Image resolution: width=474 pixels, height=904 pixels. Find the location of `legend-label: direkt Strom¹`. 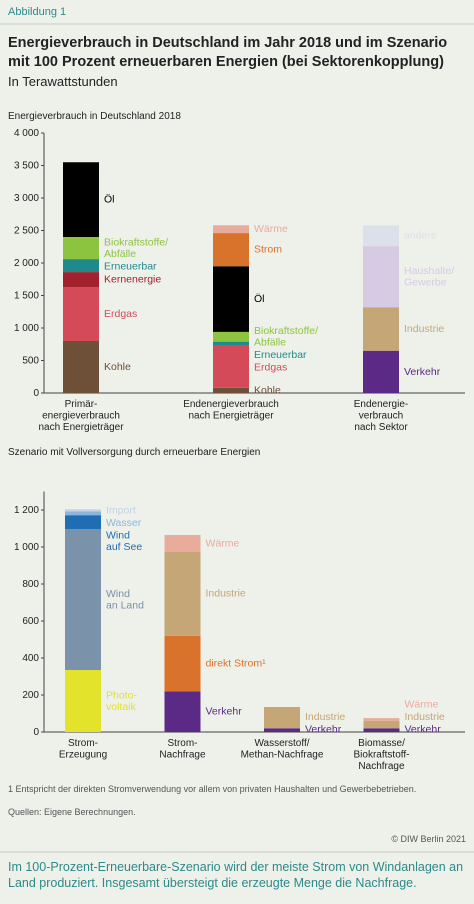

legend-label: direkt Strom¹ is located at coordinates (236, 663).